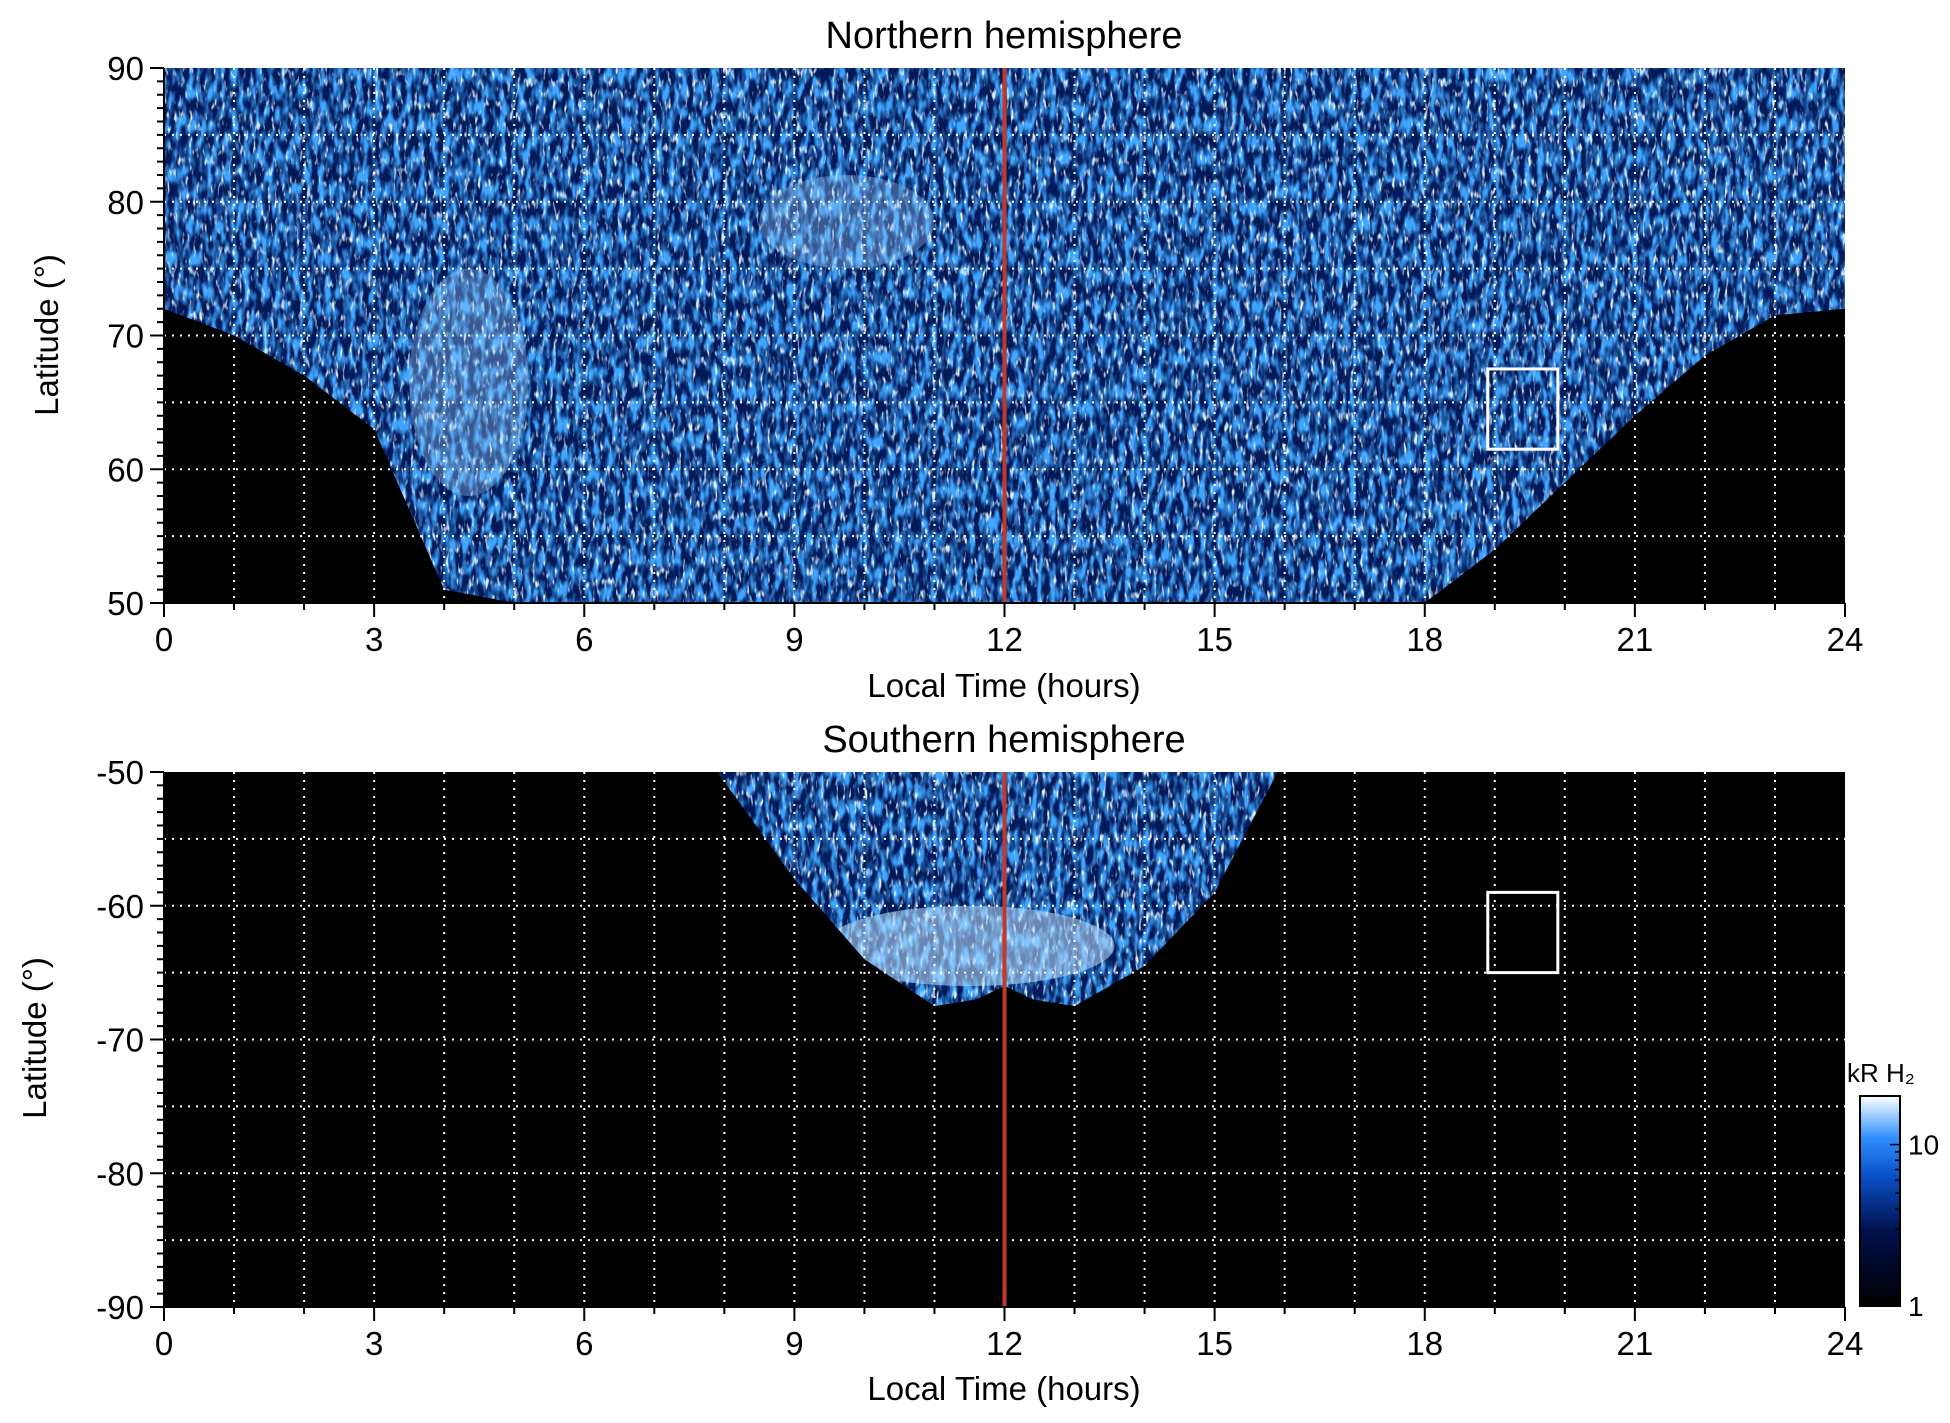 This screenshot has width=1950, height=1423. Describe the element at coordinates (46, 335) in the screenshot. I see `northern-y-axis-label: Latitude (°)` at that location.